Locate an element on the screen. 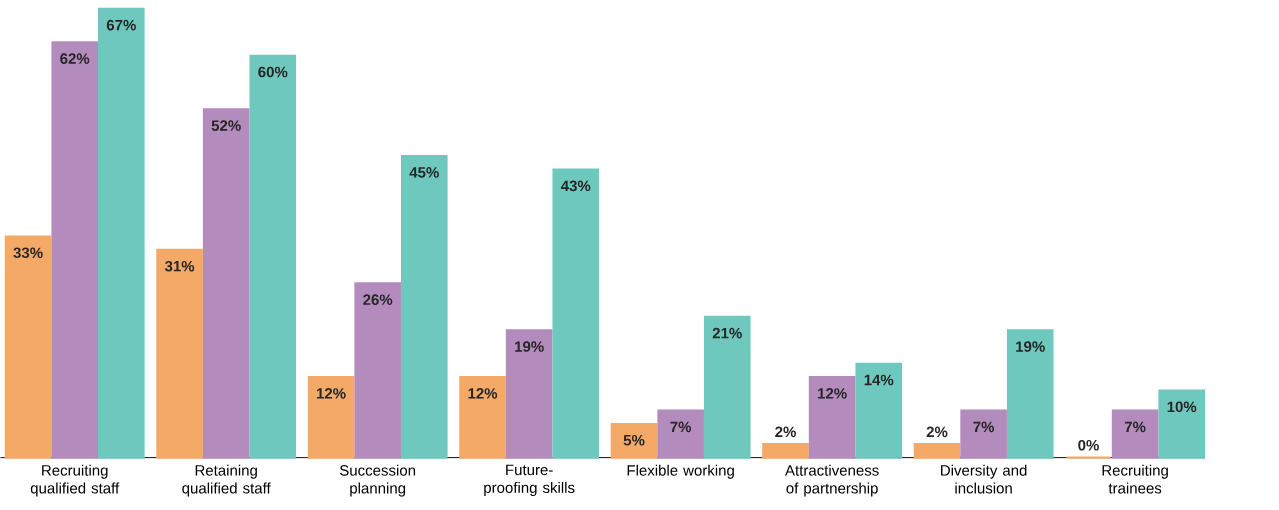 Image resolution: width=1279 pixels, height=510 pixels. data-label: 62% is located at coordinates (75, 58).